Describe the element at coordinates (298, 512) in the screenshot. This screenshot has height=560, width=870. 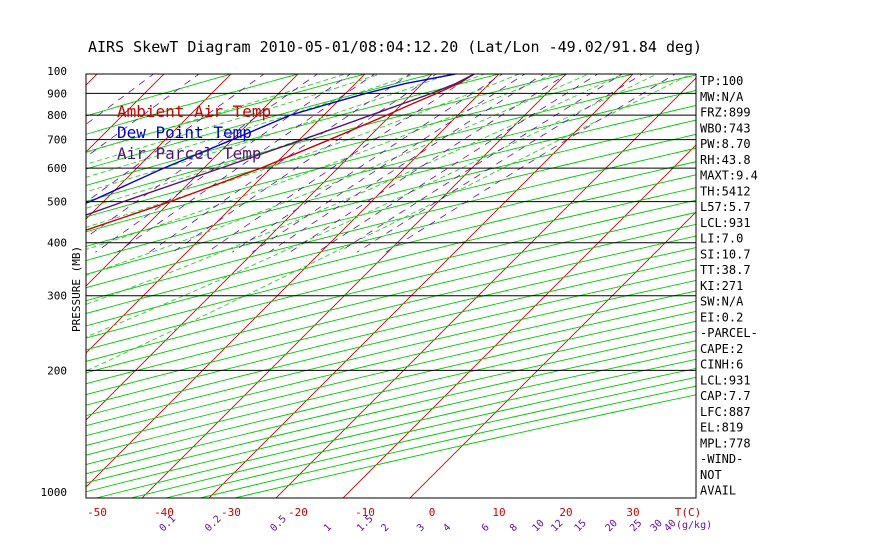
I see `bottom-temp-tick-label: -20` at that location.